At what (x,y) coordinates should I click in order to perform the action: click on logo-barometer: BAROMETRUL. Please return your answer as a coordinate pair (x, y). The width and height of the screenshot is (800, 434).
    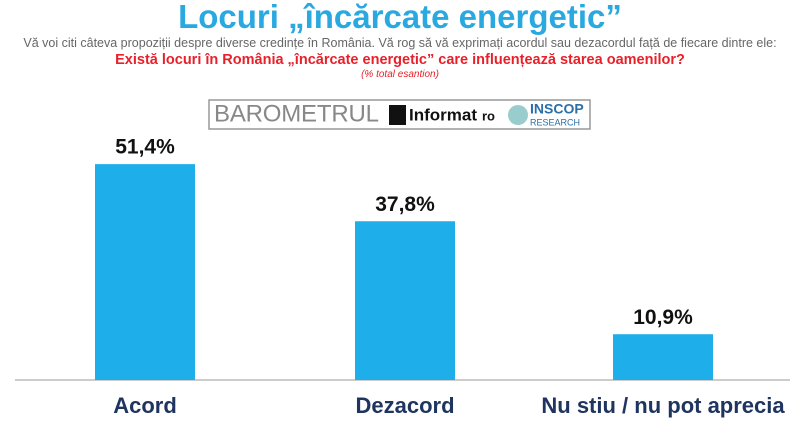
    Looking at the image, I should click on (296, 113).